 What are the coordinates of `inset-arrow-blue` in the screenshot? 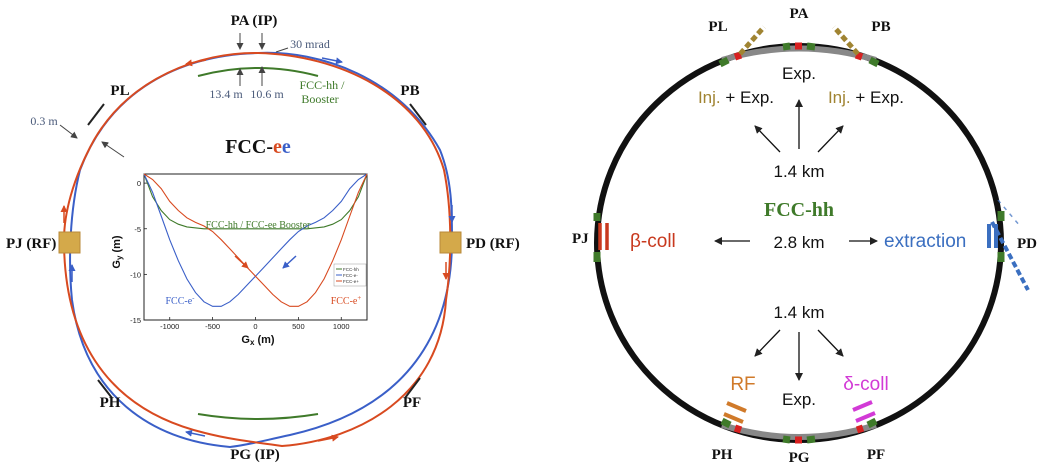 It's located at (289, 262).